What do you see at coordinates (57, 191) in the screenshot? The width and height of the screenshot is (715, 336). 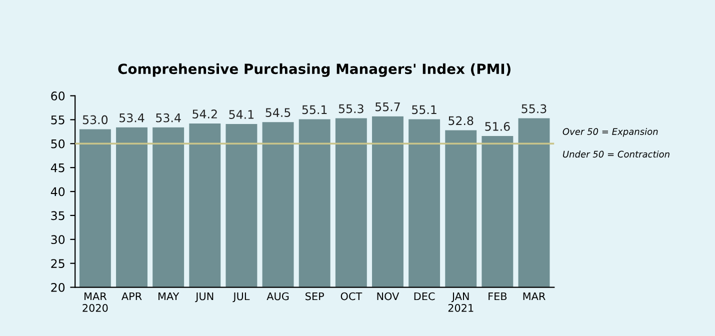 I see `y-tick-label: 40` at bounding box center [57, 191].